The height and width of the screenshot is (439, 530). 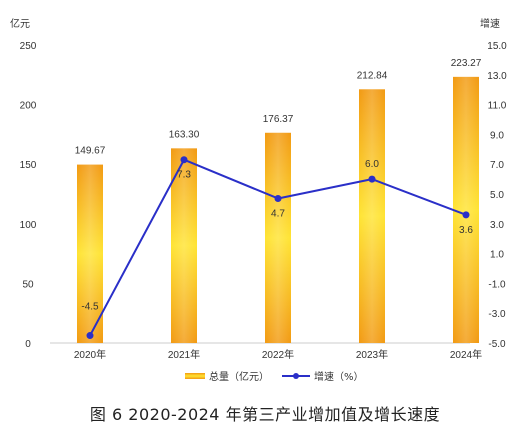 I want to click on legend-bar-label: 总量（亿元）, so click(x=239, y=376).